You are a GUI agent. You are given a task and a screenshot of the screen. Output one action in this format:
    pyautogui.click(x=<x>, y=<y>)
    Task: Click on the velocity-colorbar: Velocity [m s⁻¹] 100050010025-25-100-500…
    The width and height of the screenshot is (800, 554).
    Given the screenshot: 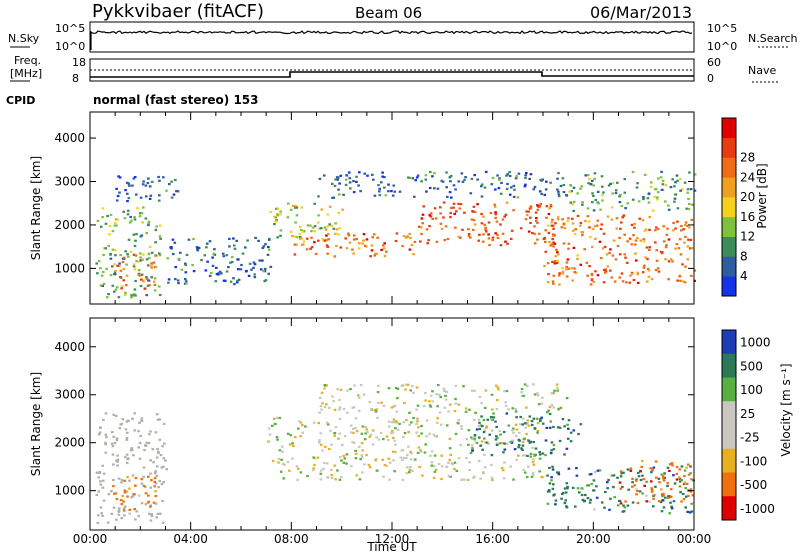 What is the action you would take?
    pyautogui.click(x=757, y=425)
    